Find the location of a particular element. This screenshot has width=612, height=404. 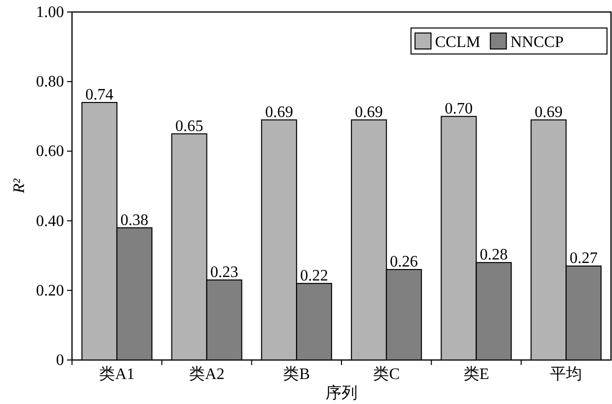

data-label: 0.65 is located at coordinates (189, 126).